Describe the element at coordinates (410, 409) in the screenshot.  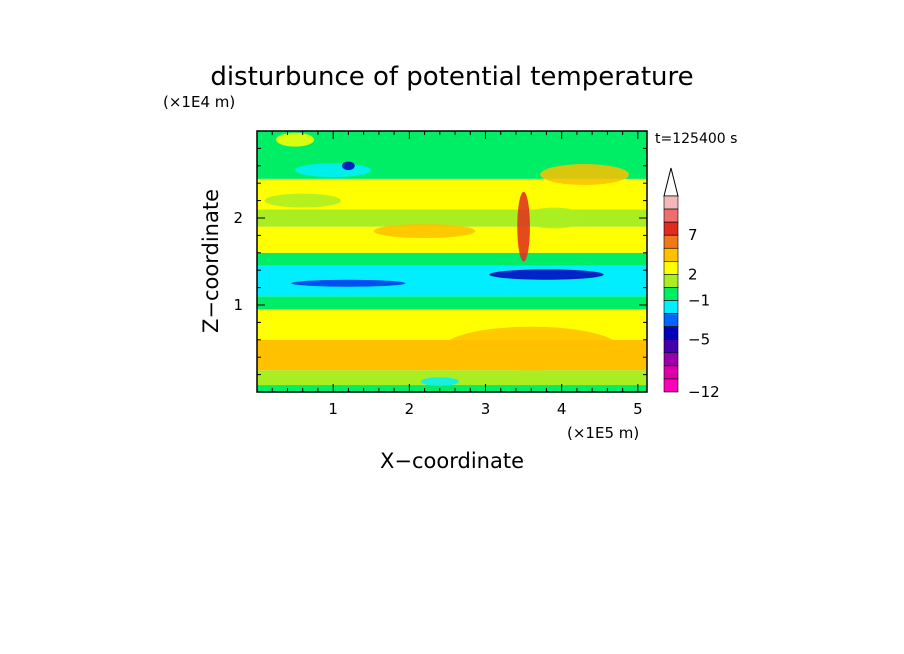
I see `x-tick-label: 2` at that location.